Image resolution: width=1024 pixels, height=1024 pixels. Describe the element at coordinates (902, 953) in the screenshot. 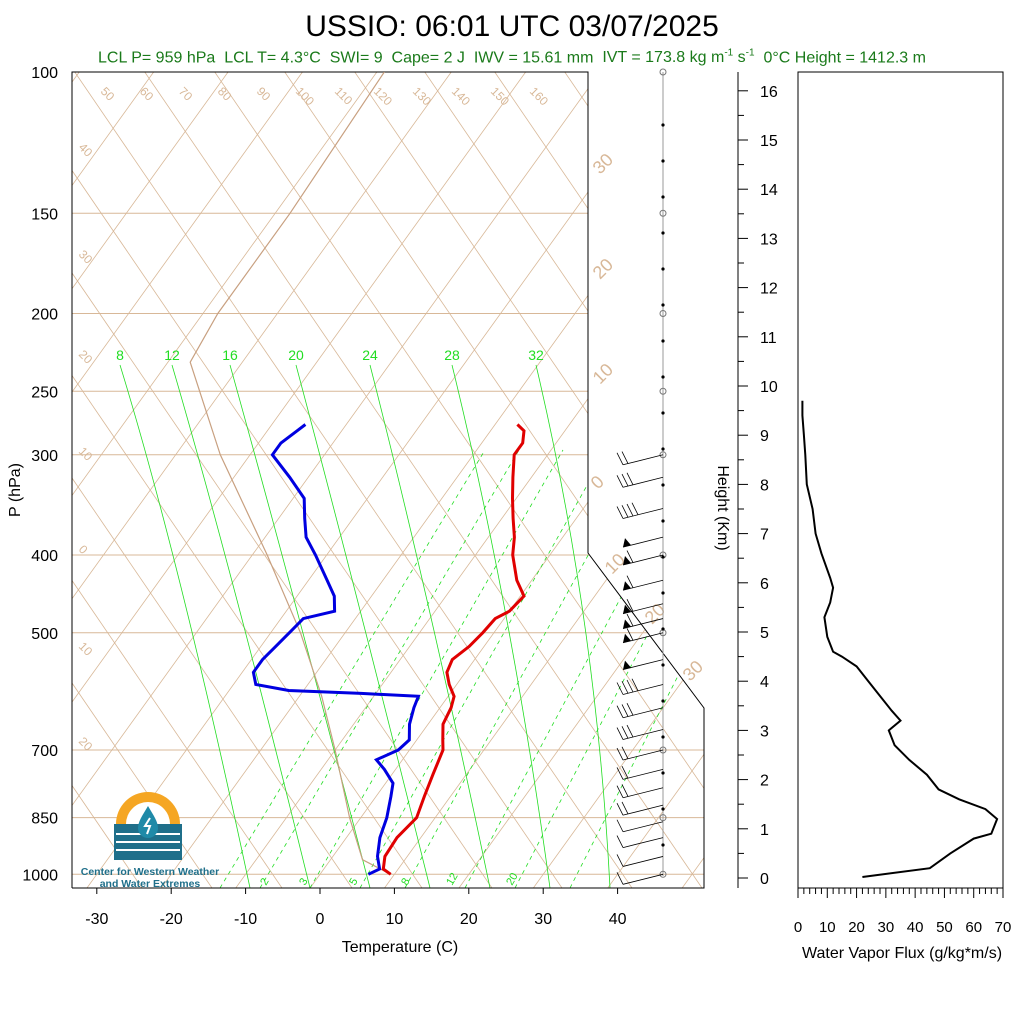

I see `flux-axis-label: Water Vapor Flux (g/kg*m/s)` at that location.